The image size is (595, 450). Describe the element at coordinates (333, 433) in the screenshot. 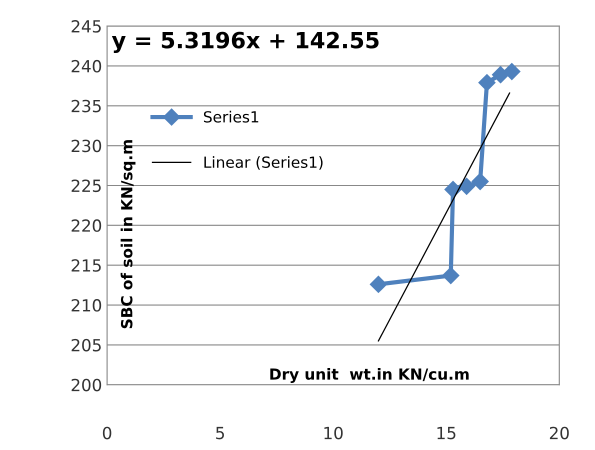

I see `x-tick-label: 10` at that location.